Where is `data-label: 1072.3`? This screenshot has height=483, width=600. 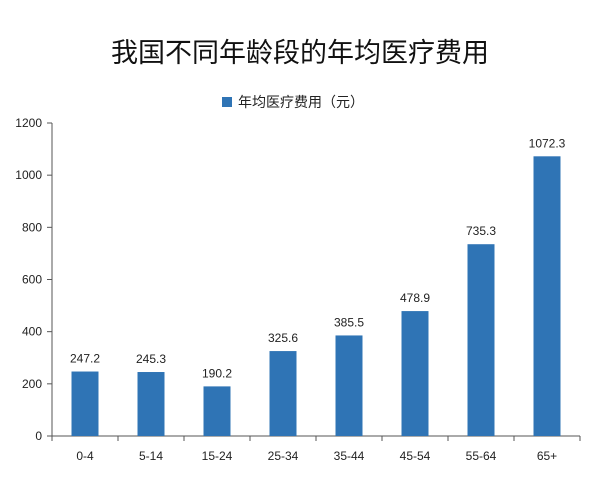
data-label: 1072.3 is located at coordinates (547, 143).